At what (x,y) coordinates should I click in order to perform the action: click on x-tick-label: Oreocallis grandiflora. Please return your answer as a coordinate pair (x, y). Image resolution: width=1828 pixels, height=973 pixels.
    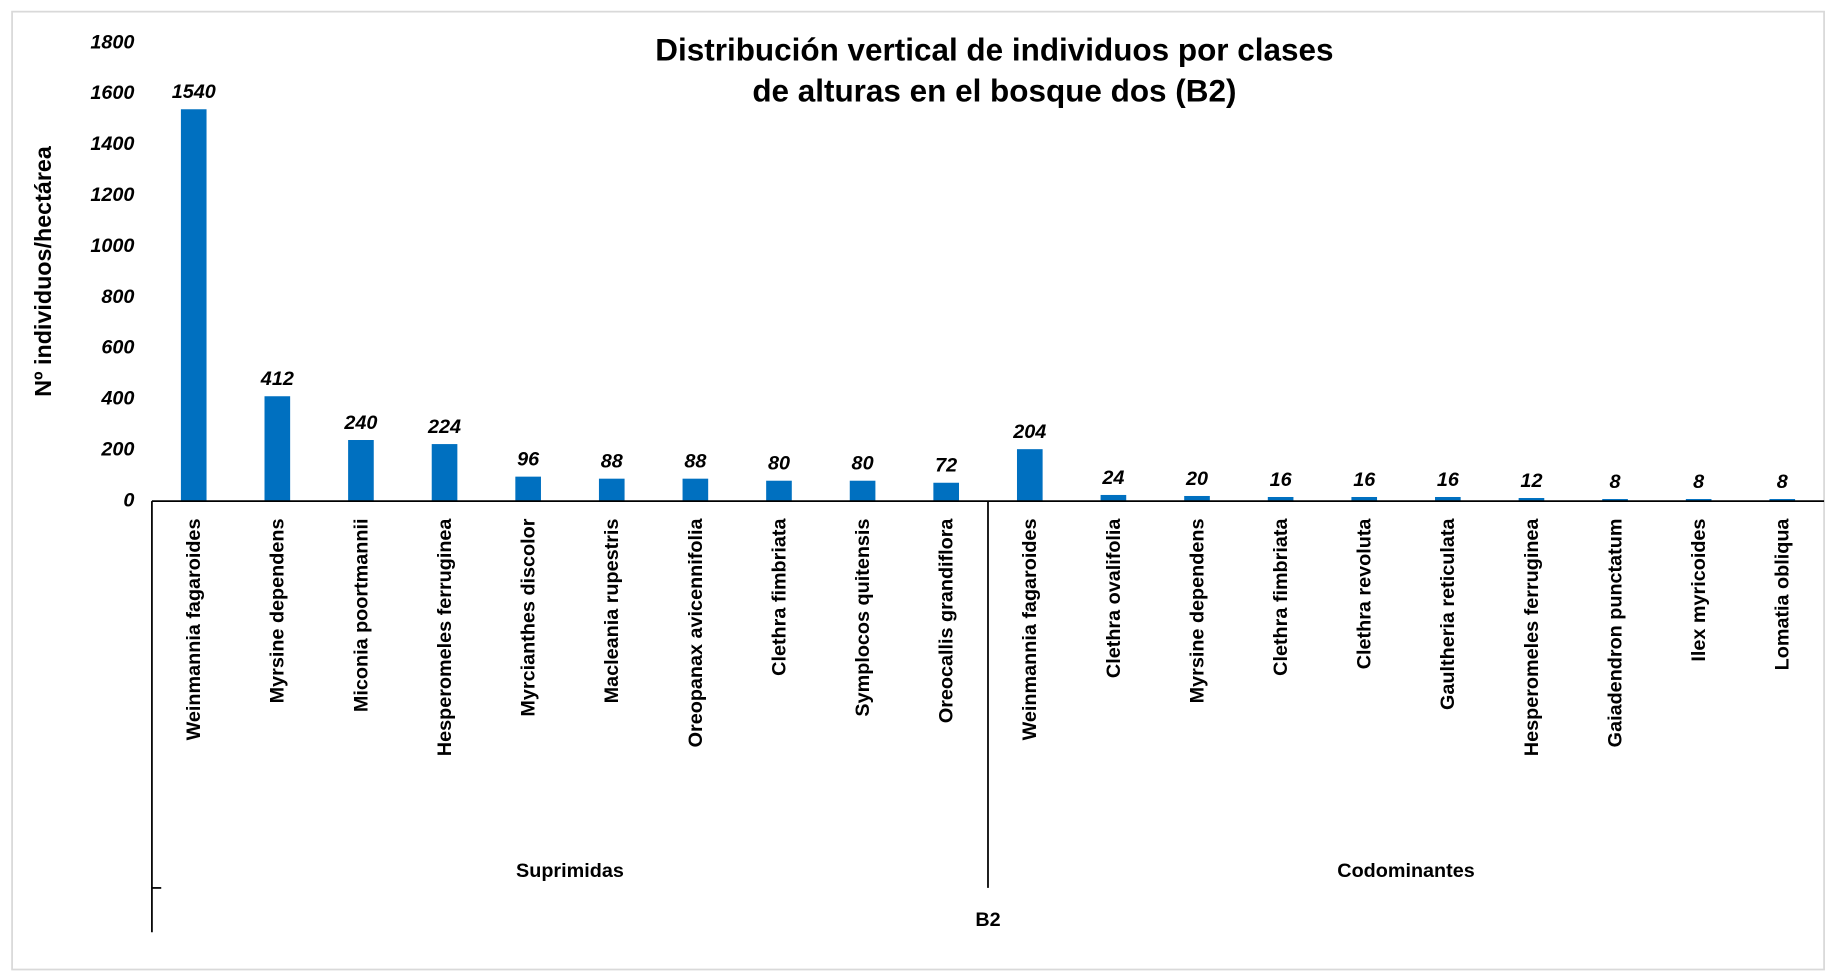
    Looking at the image, I should click on (947, 621).